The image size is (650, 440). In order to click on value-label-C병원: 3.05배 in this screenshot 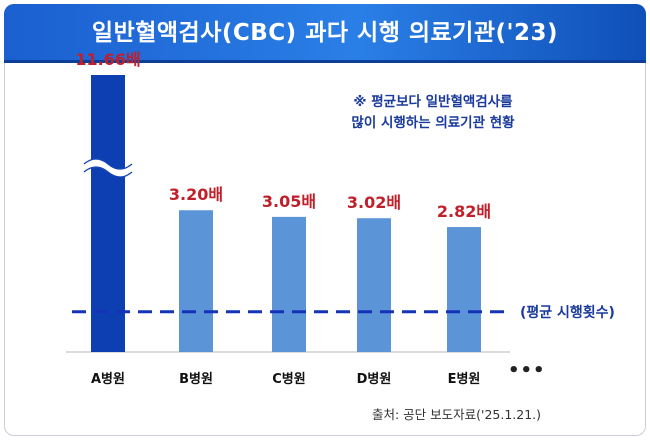, I will do `click(289, 201)`.